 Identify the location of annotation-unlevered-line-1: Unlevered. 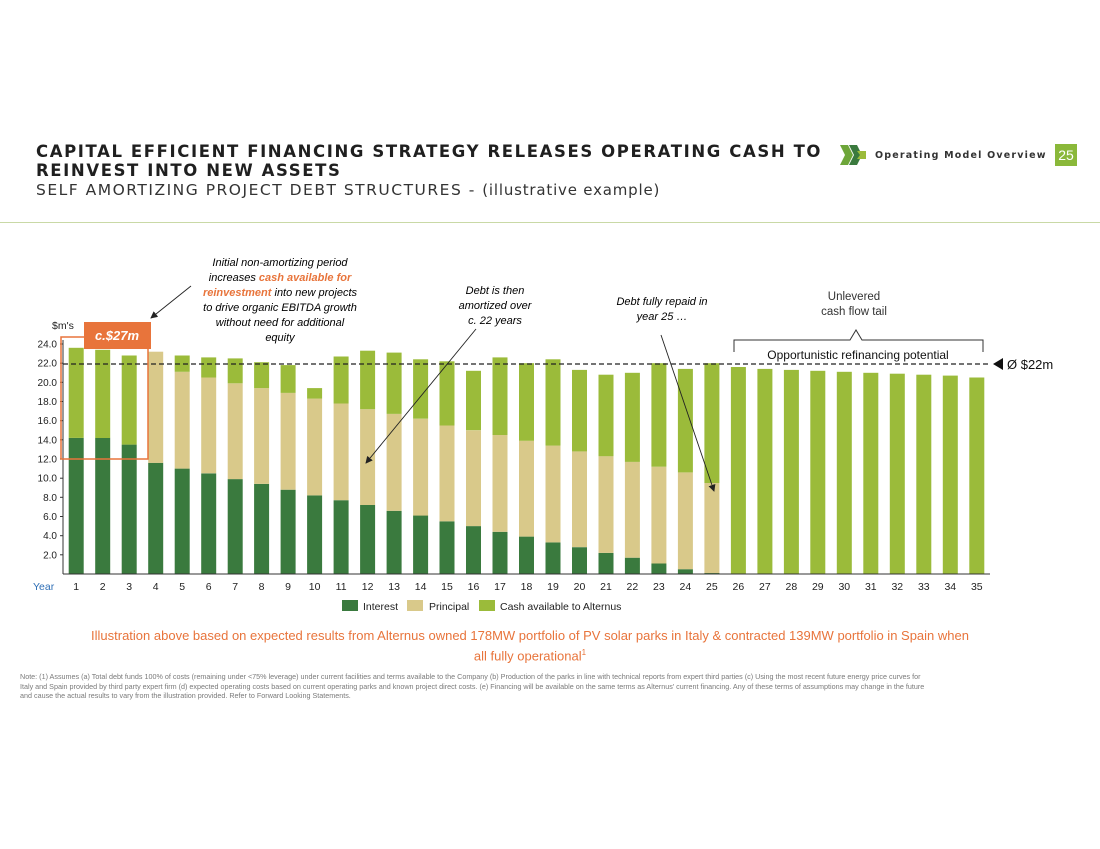
(854, 297).